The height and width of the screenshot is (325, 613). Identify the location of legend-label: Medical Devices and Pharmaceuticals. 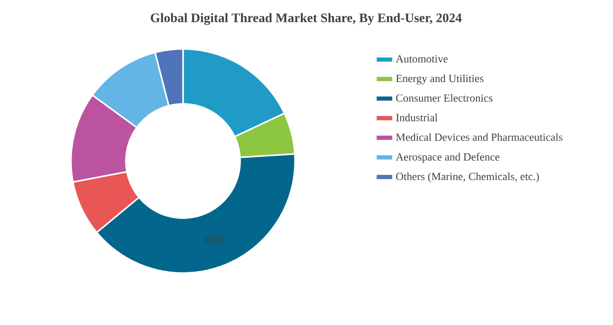
(479, 137).